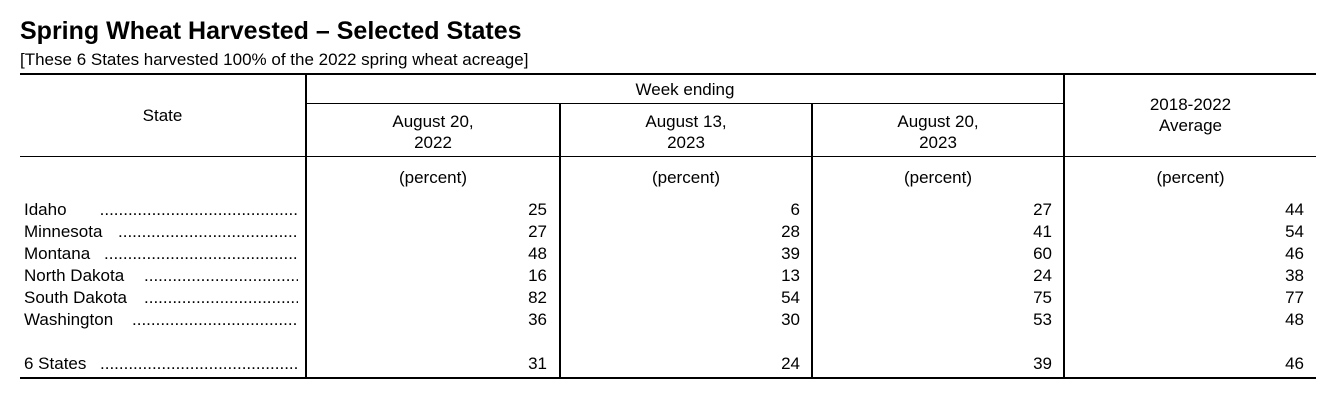 The height and width of the screenshot is (418, 1328). I want to click on table-cell: 82, so click(537, 297).